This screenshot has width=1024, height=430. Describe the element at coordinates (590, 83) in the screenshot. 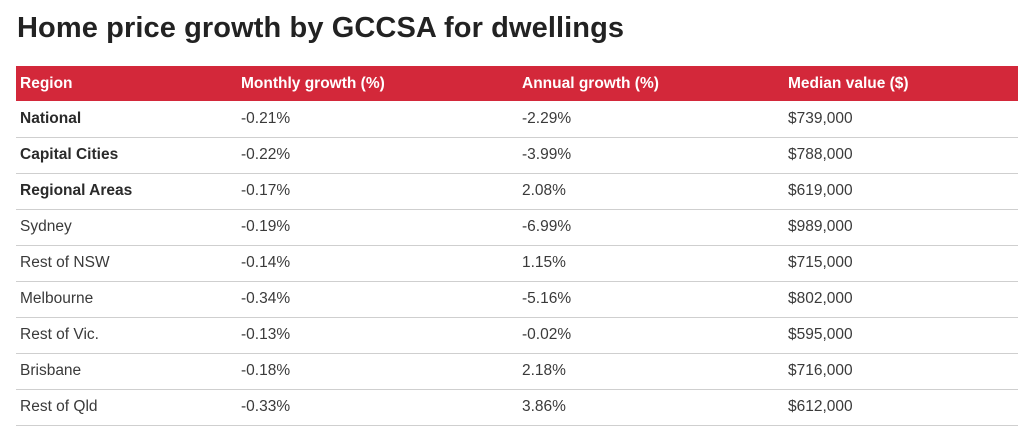

I see `header-annual-growth: Annual growth (%)` at that location.